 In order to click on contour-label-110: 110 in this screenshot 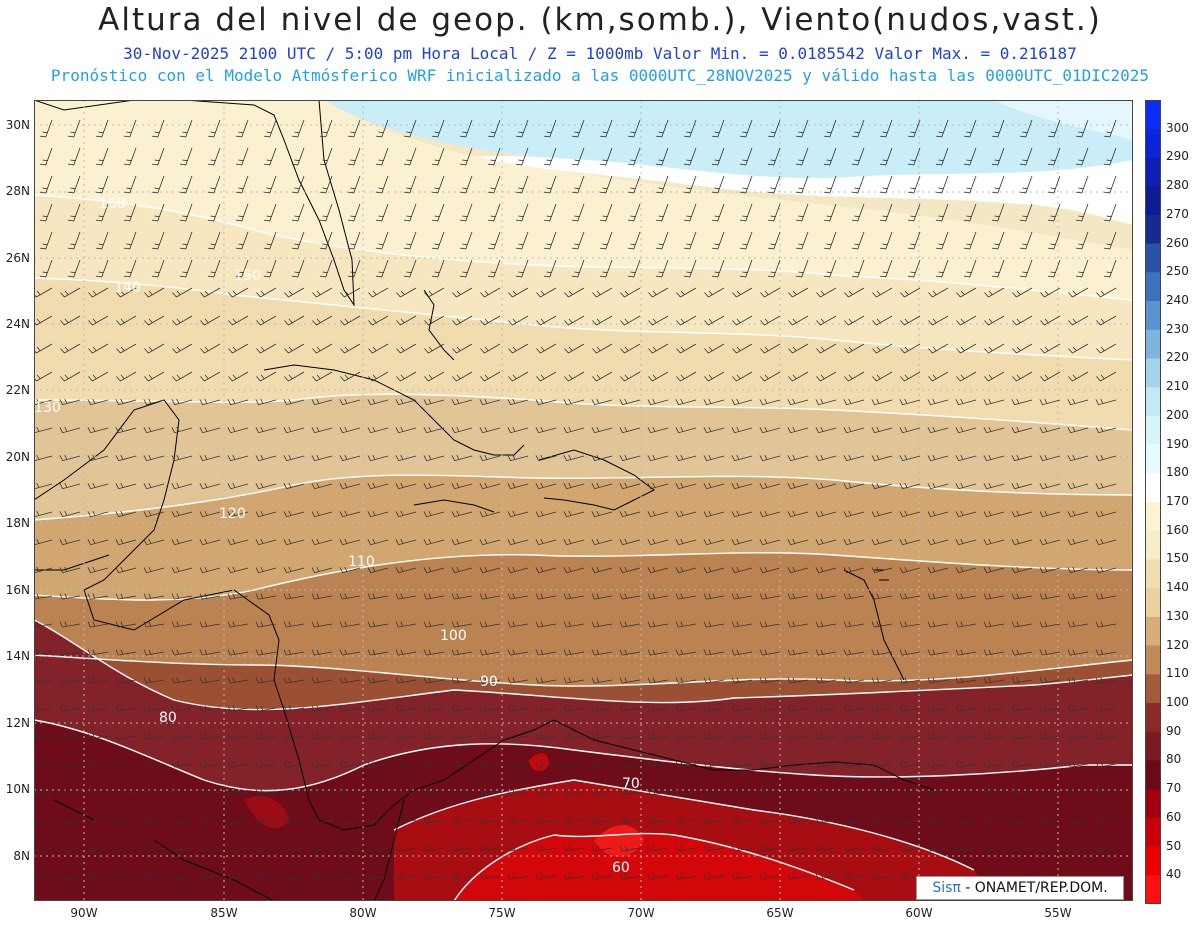, I will do `click(361, 562)`.